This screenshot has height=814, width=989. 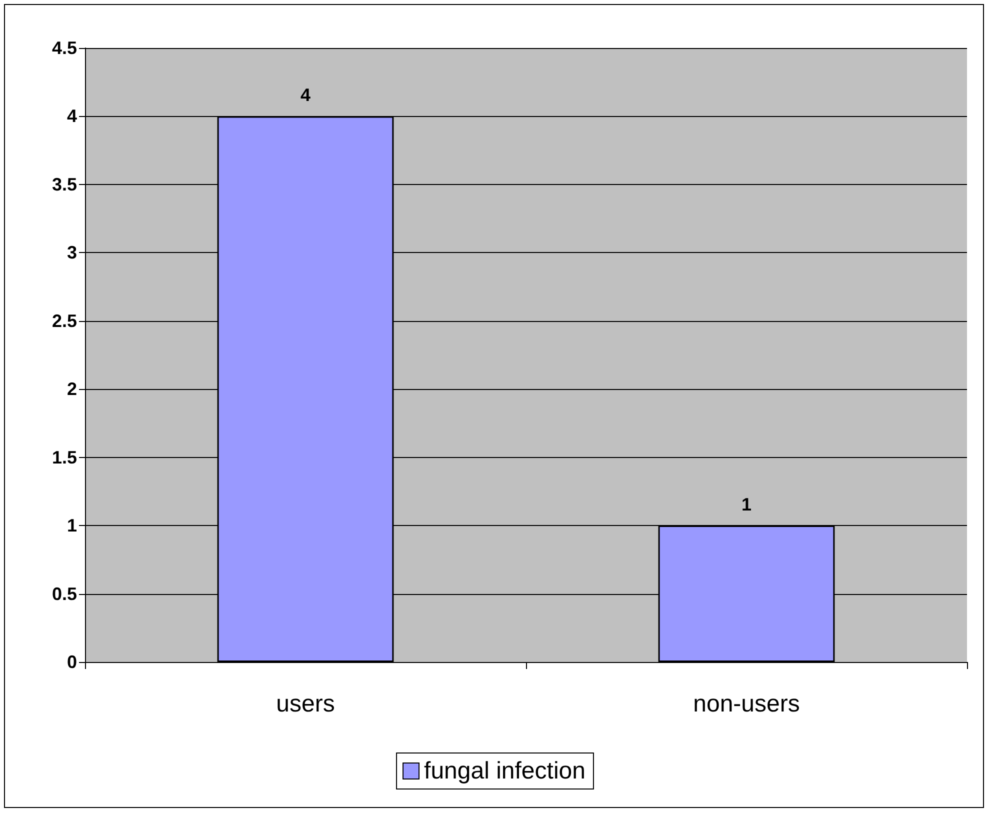 I want to click on y-tick-label: 3, so click(x=71, y=252).